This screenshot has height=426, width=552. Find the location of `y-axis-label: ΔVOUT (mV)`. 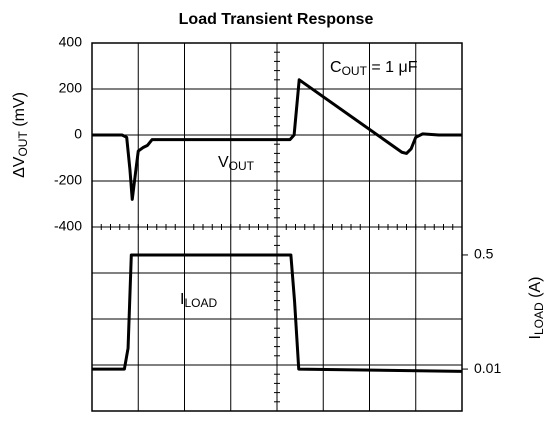

y-axis-label: ΔVOUT (mV) is located at coordinates (20, 135).